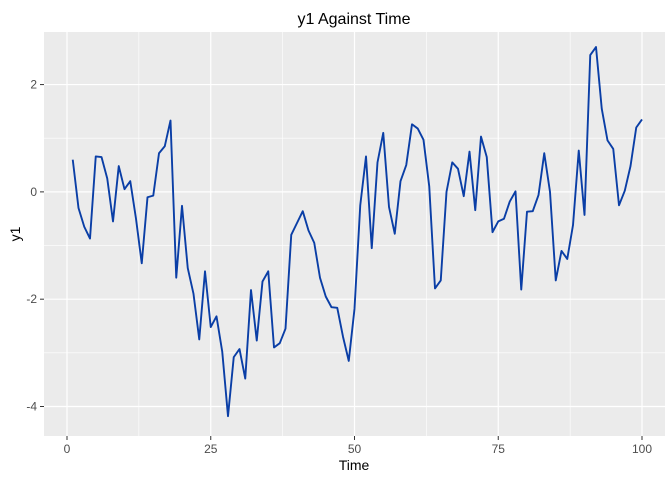 The image size is (672, 480). What do you see at coordinates (355, 449) in the screenshot?
I see `x-tick-label: 50` at bounding box center [355, 449].